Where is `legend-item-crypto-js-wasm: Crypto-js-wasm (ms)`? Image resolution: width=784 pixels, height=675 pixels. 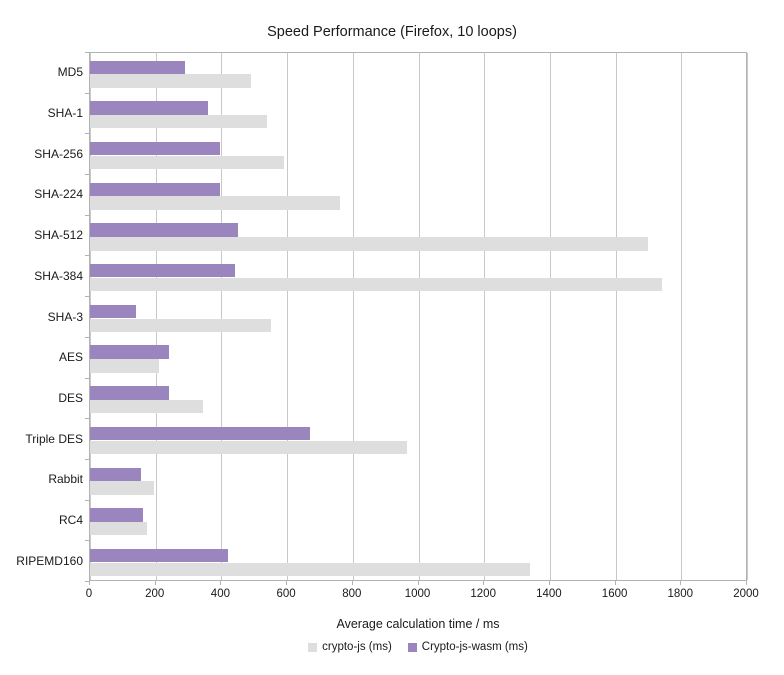 legend-item-crypto-js-wasm: Crypto-js-wasm (ms) is located at coordinates (467, 647).